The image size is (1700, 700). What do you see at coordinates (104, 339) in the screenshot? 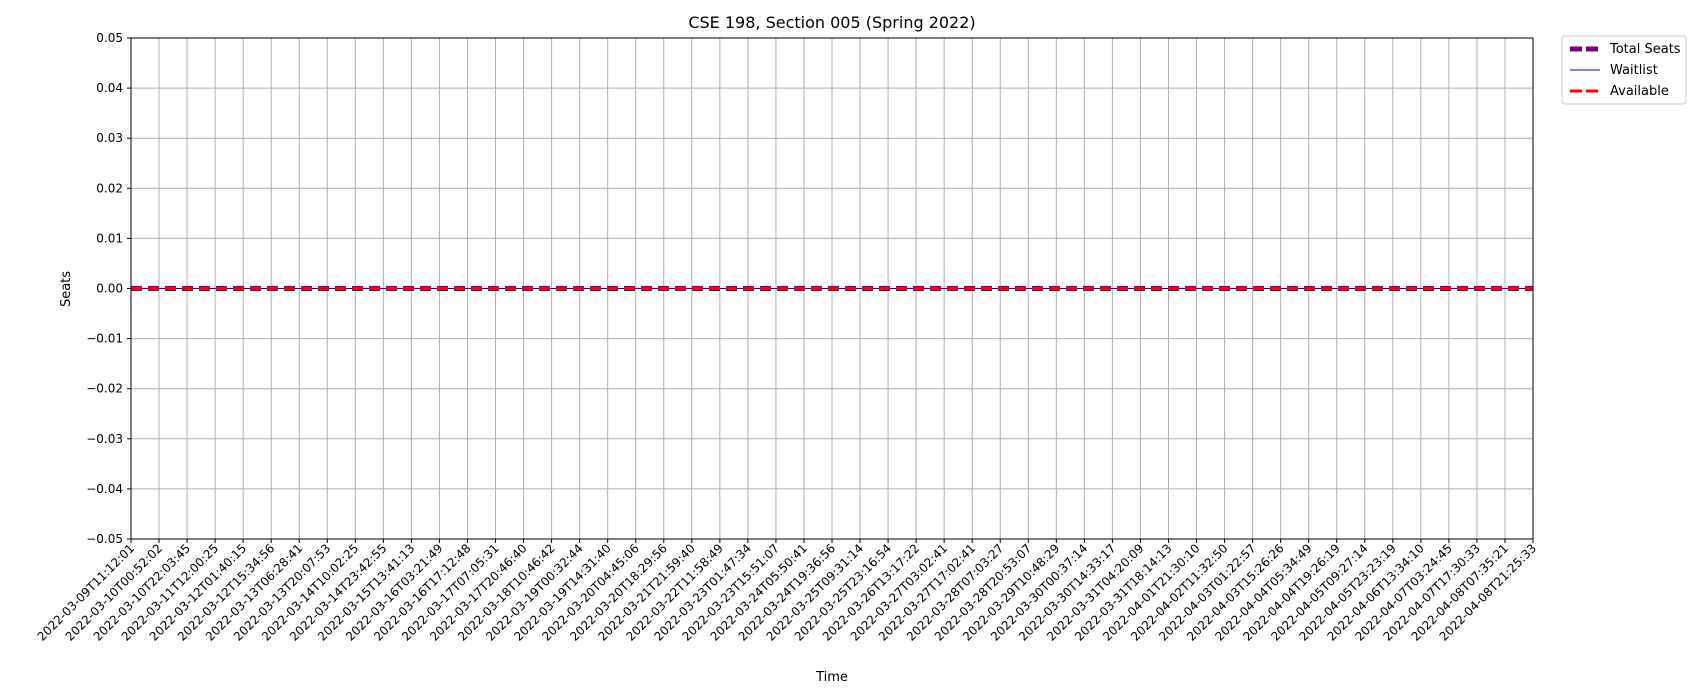
I see `y-tick-label: −0.01` at bounding box center [104, 339].